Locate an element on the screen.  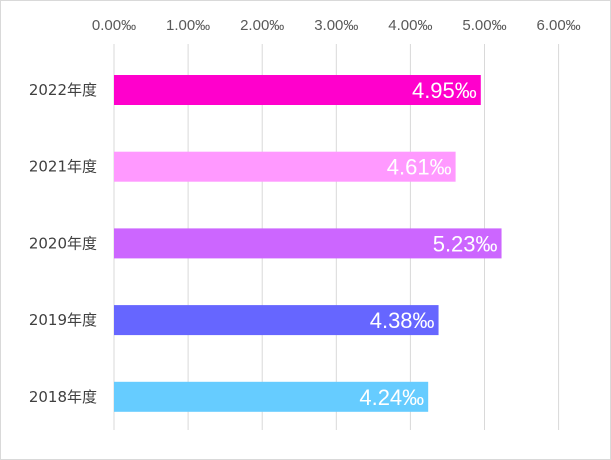
x-tick-label: 0.00‰ is located at coordinates (114, 25).